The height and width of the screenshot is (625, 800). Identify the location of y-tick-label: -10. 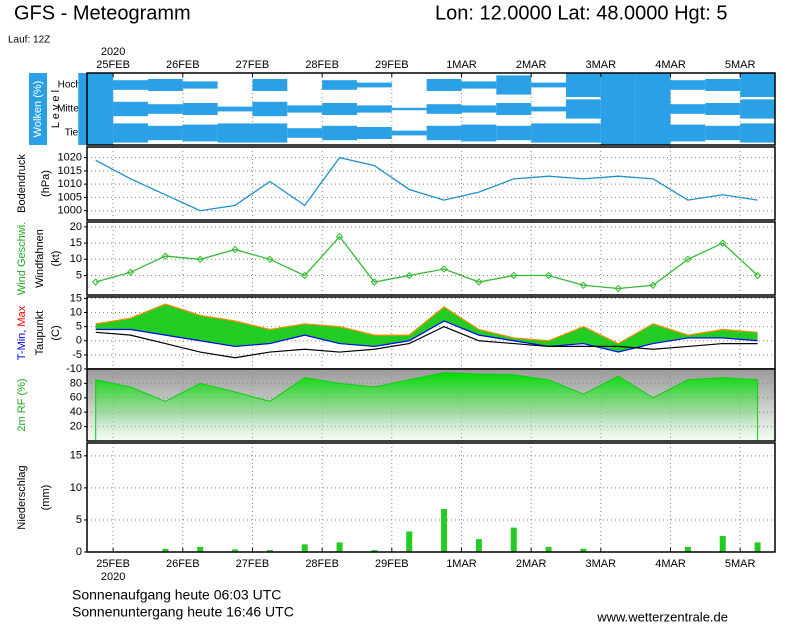
(74, 369).